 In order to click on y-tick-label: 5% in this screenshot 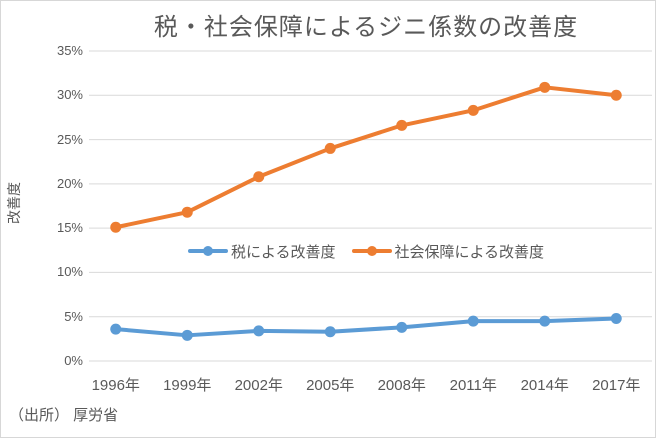, I will do `click(73, 316)`.